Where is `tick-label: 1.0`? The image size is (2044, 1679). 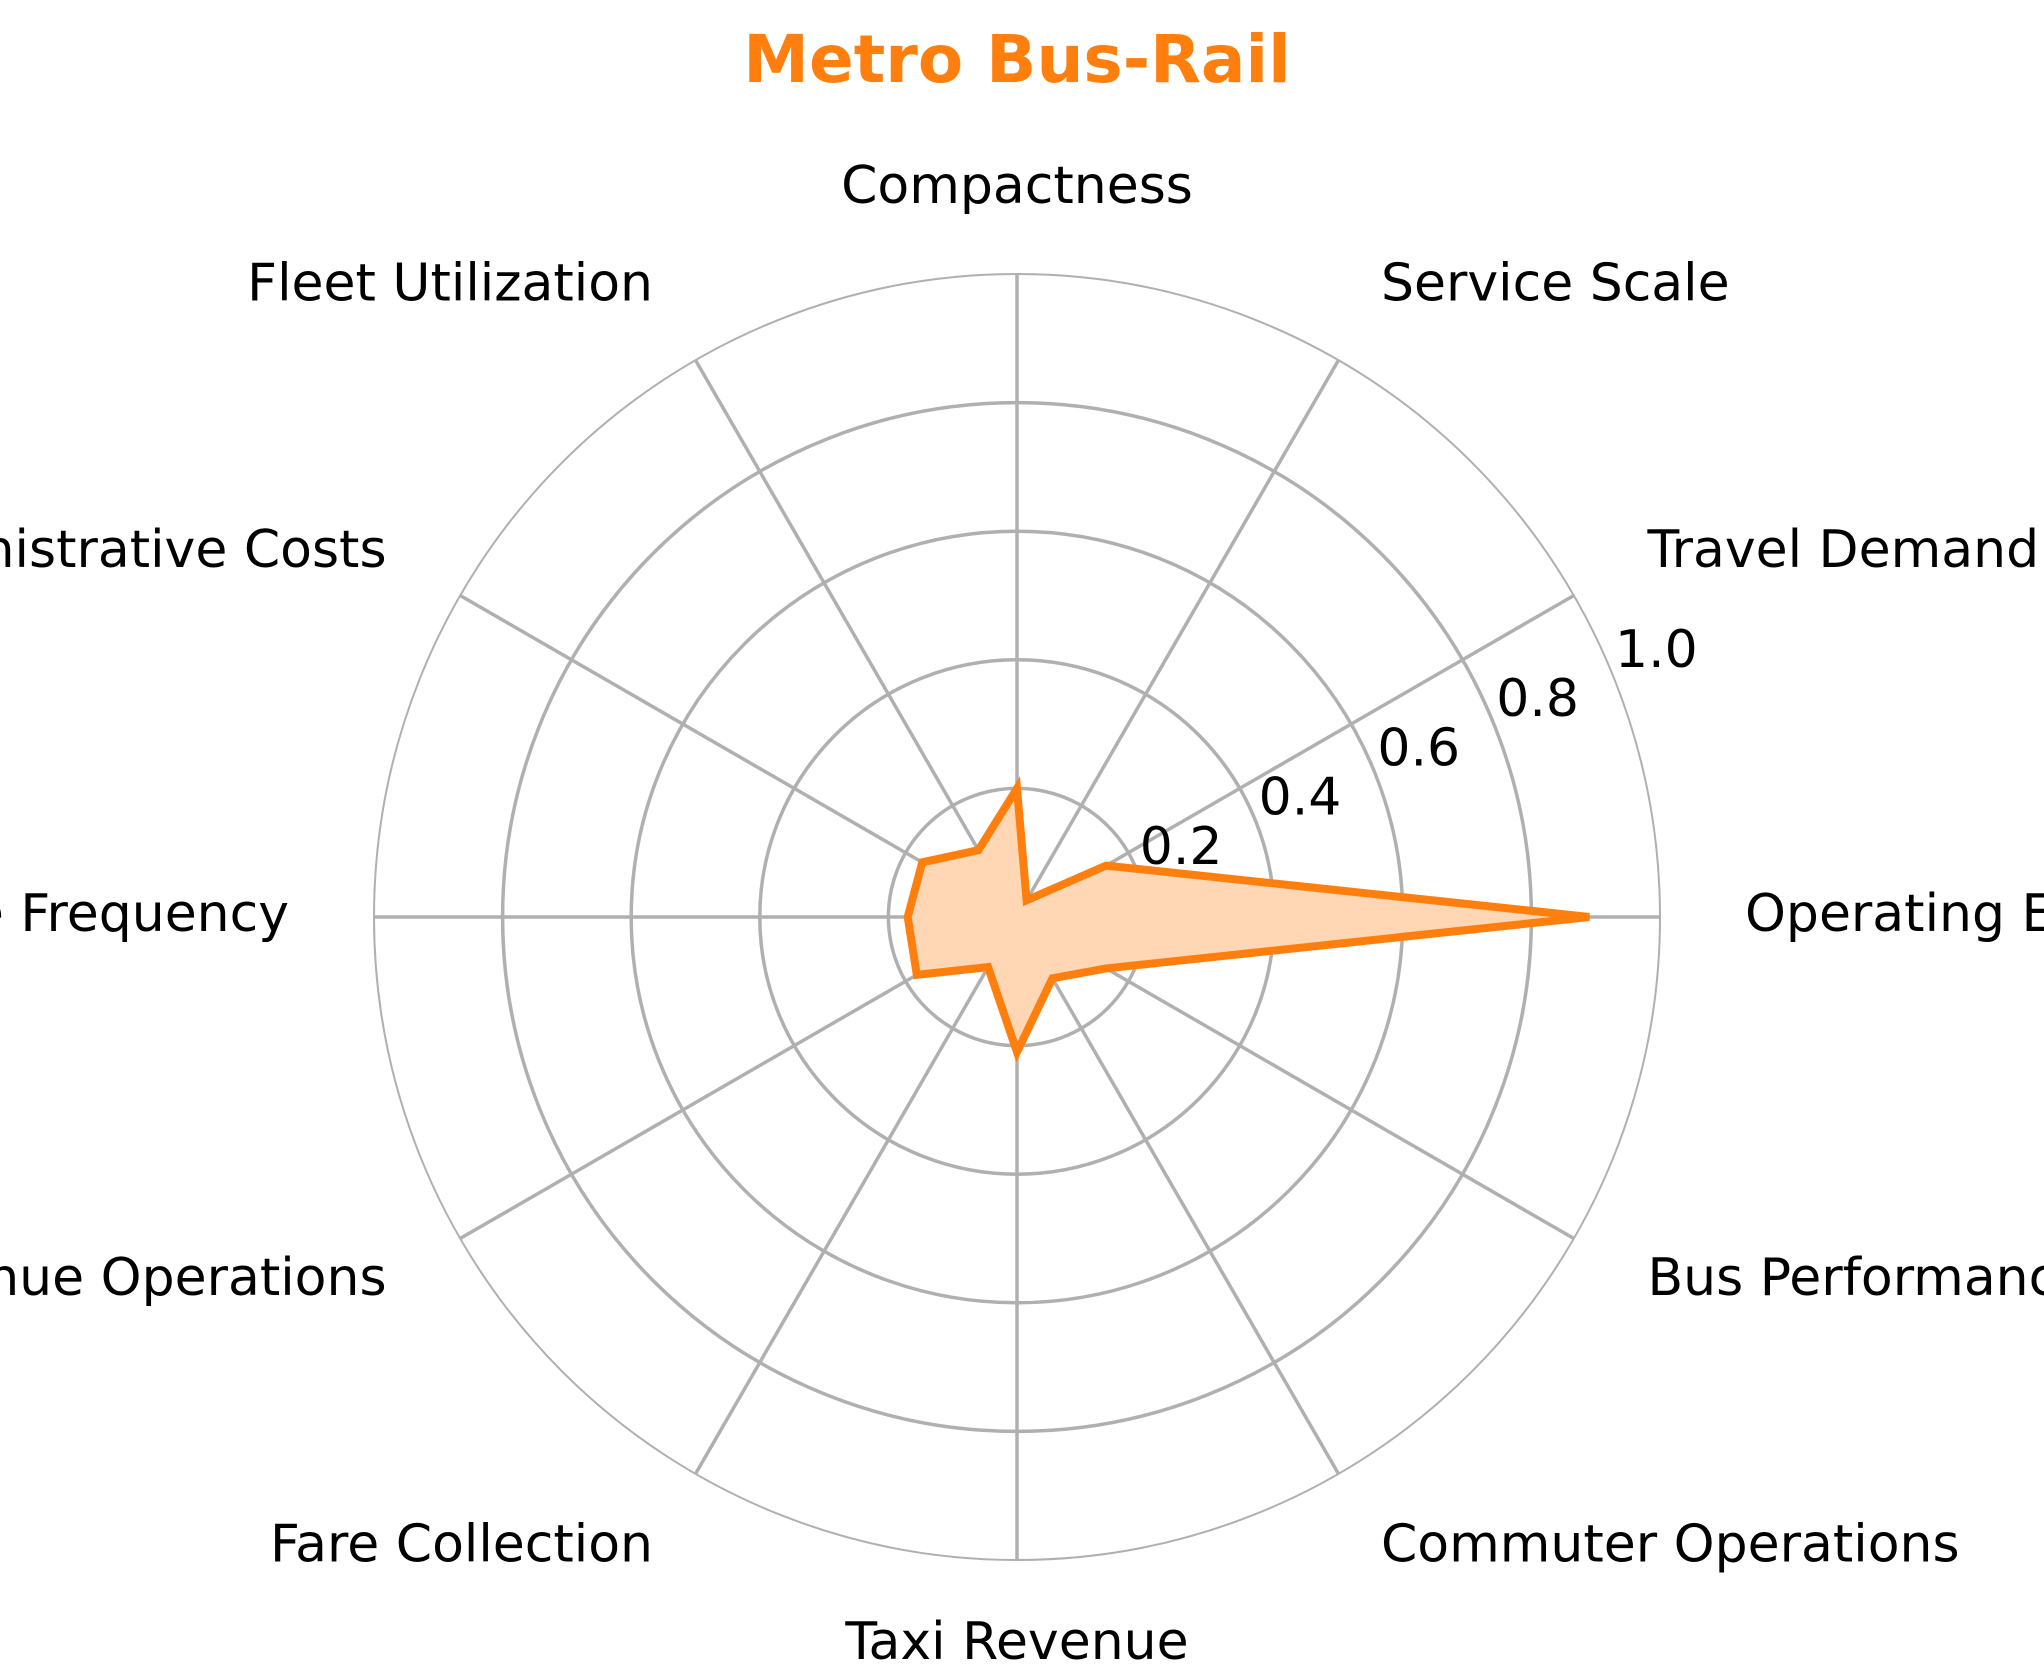 tick-label: 1.0 is located at coordinates (1656, 650).